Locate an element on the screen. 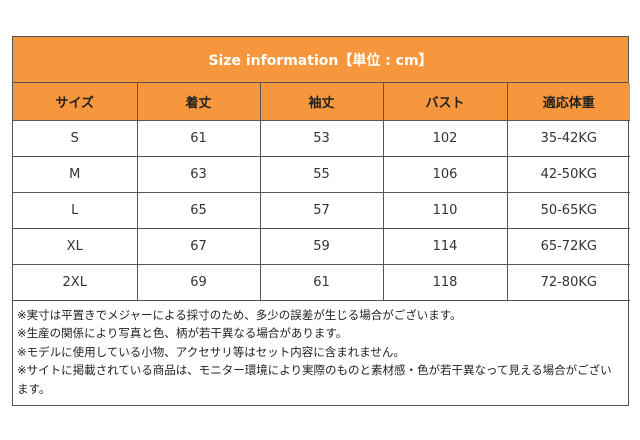 Image resolution: width=640 pixels, height=440 pixels. title-text: Size information【単位 : cm】 is located at coordinates (320, 60).